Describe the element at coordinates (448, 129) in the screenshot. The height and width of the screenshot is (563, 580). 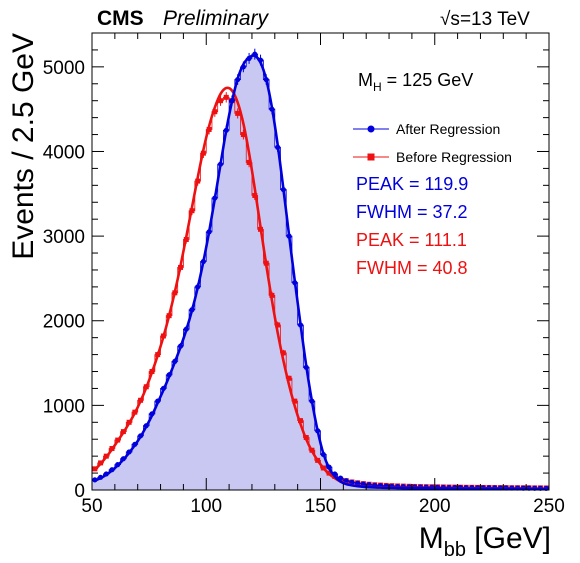
I see `legend-after-label: After Regression` at that location.